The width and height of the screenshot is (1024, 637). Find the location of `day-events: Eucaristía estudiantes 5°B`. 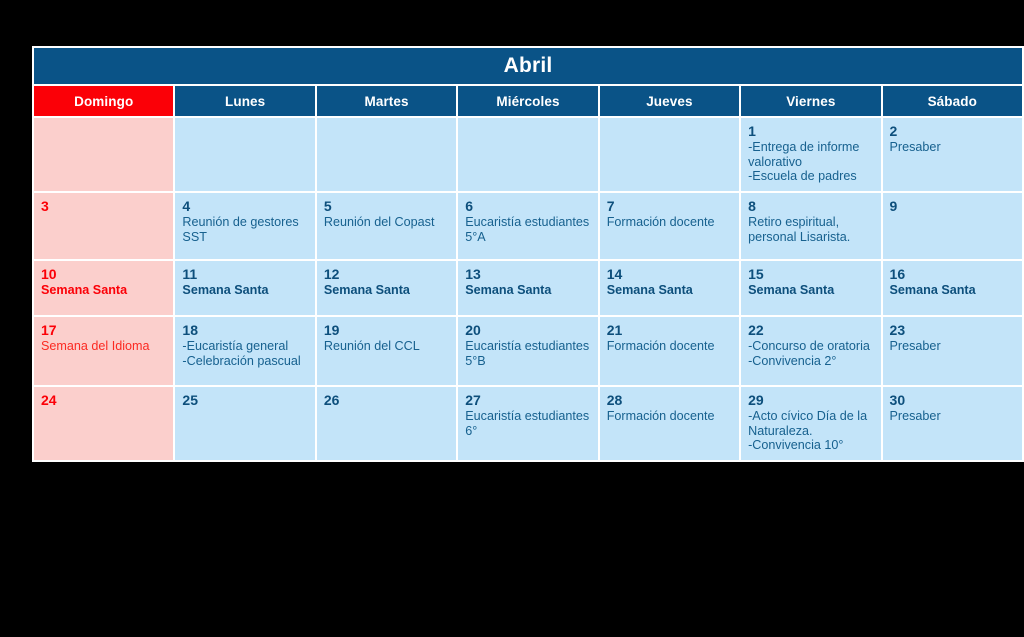

day-events: Eucaristía estudiantes 5°B is located at coordinates (528, 353).